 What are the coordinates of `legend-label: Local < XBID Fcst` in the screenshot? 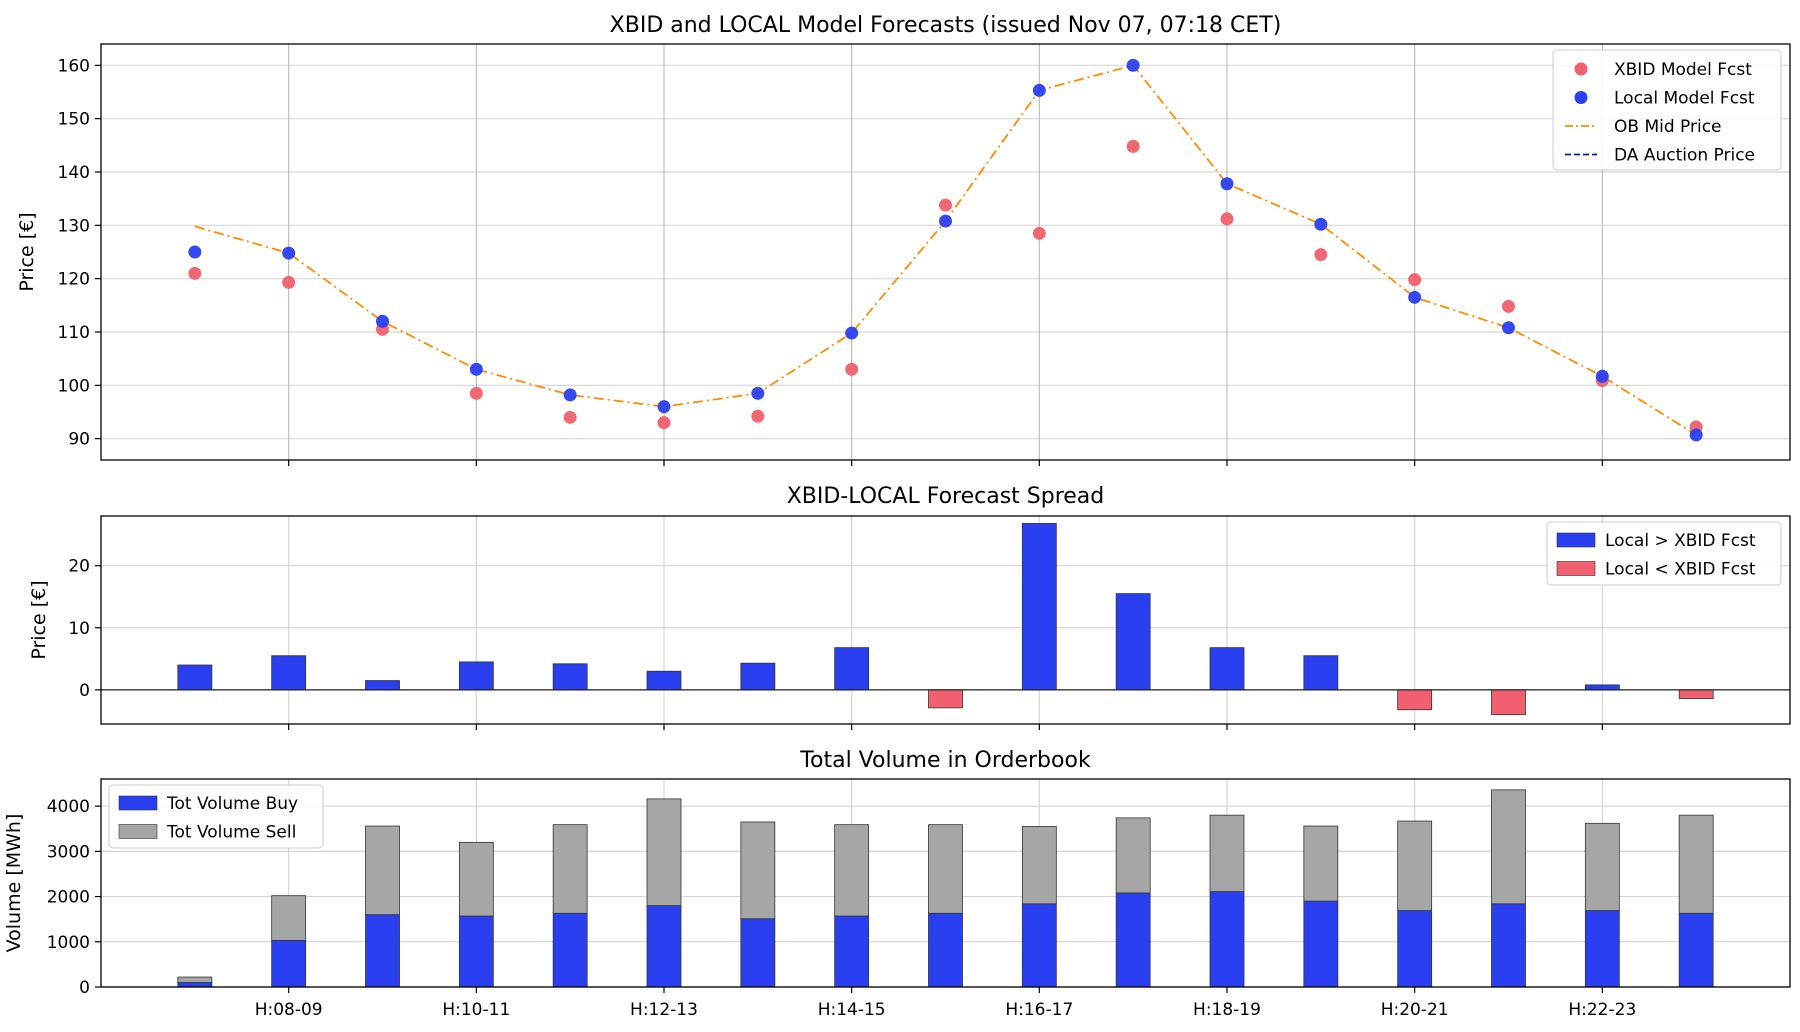 It's located at (1680, 570).